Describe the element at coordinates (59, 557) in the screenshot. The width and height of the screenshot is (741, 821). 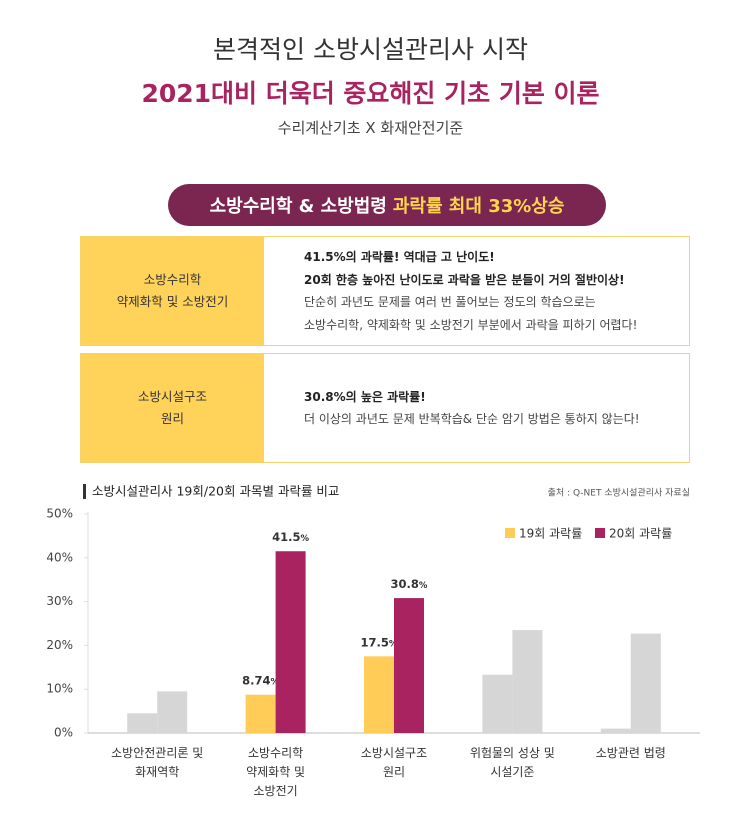
I see `y-tick-label: 40%` at that location.